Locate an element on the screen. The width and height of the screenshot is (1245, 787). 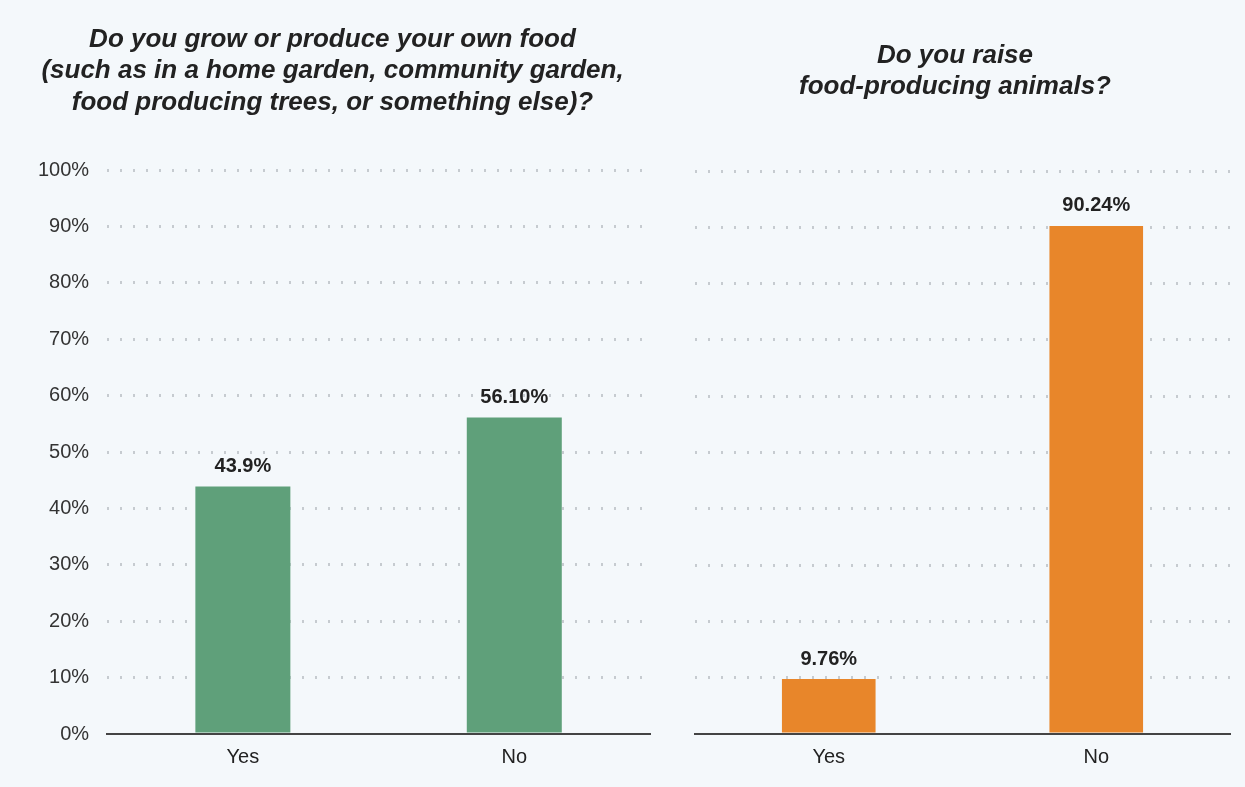
y-tick-label: 0% is located at coordinates (75, 732).